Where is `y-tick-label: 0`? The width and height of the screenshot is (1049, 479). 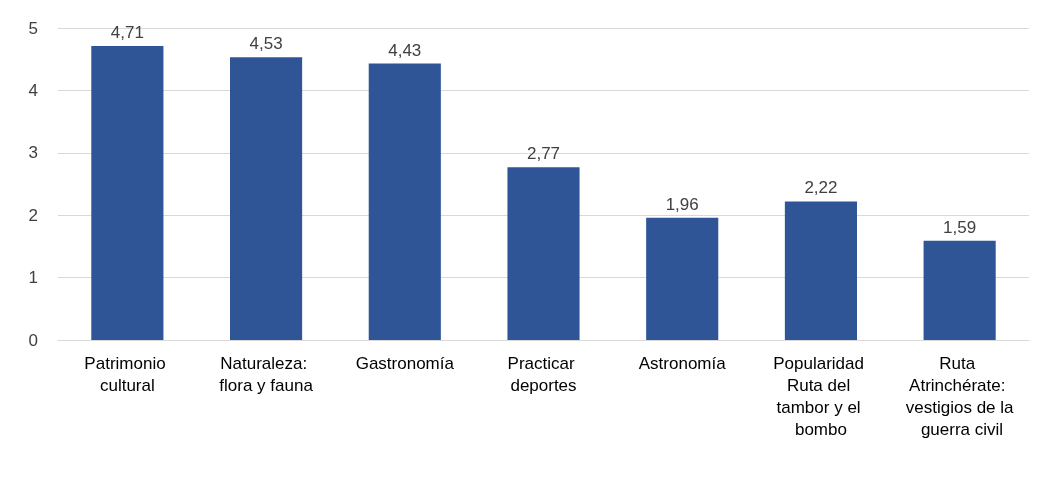
y-tick-label: 0 is located at coordinates (33, 340).